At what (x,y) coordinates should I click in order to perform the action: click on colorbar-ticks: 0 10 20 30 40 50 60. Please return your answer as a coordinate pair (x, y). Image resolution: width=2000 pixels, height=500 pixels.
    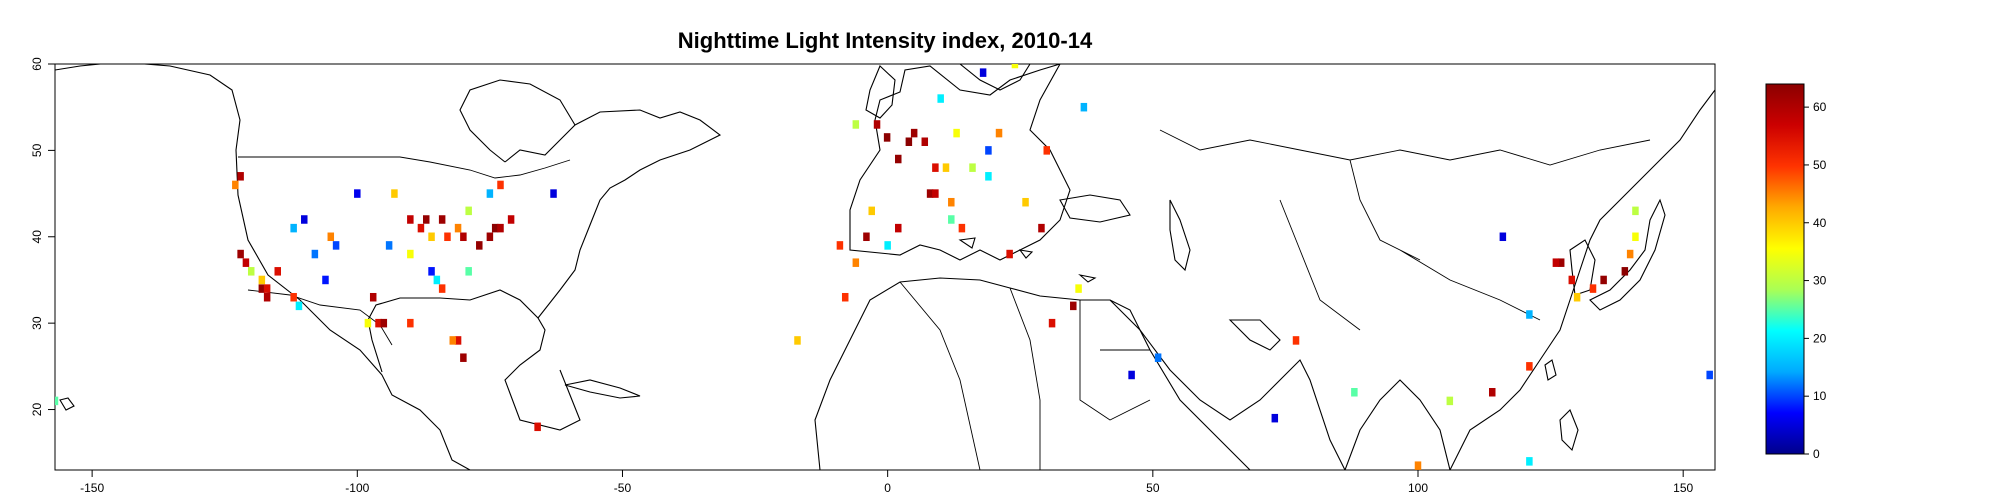
    Looking at the image, I should click on (1815, 280).